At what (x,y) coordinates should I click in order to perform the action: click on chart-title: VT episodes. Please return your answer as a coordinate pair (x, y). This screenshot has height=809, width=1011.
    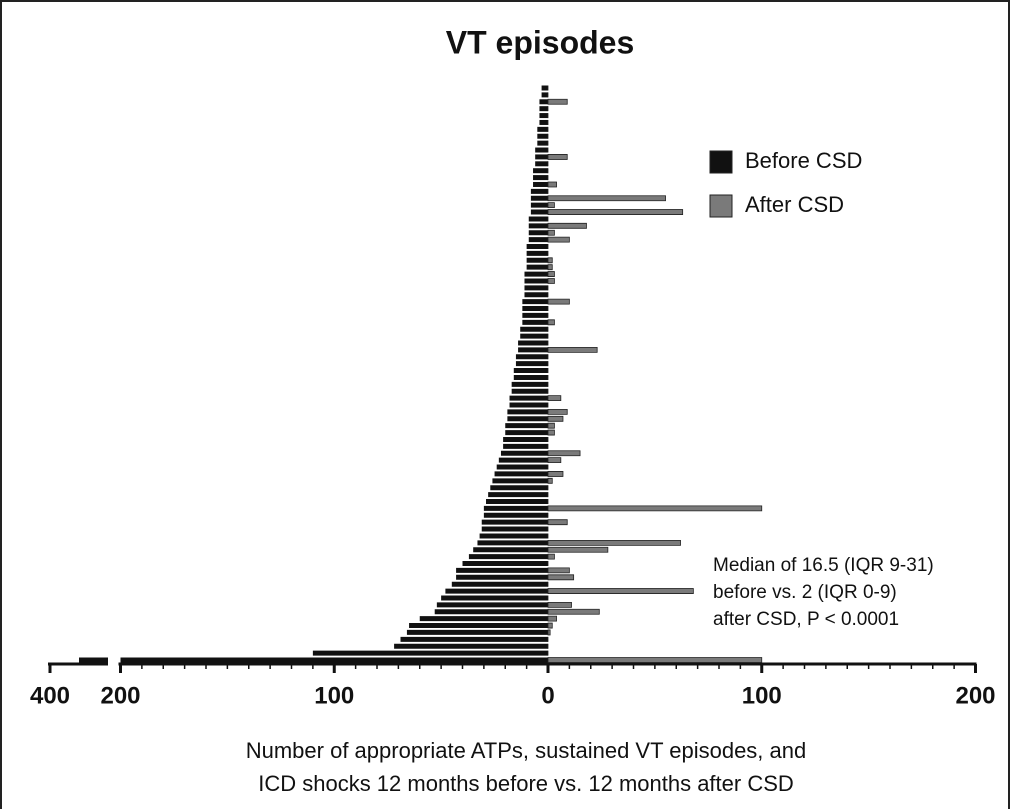
    Looking at the image, I should click on (540, 42).